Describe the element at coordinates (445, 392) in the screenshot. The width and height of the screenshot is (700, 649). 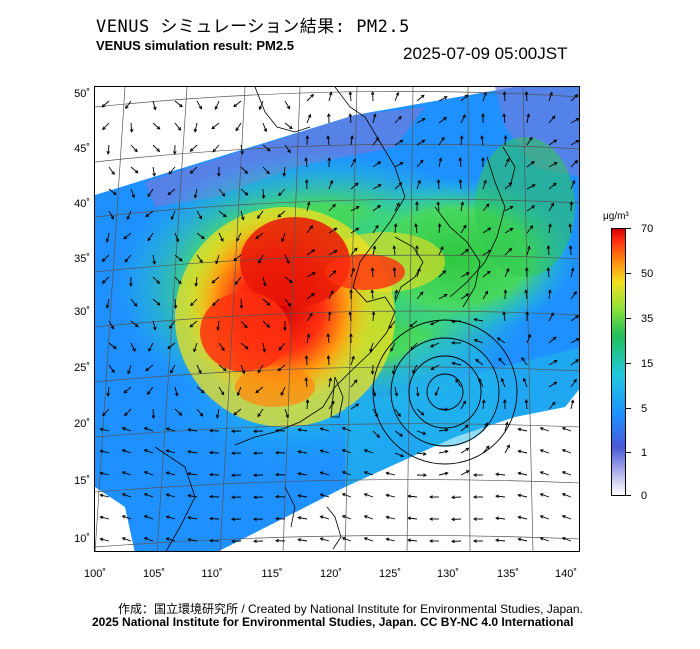
I see `typhoon-circulation` at that location.